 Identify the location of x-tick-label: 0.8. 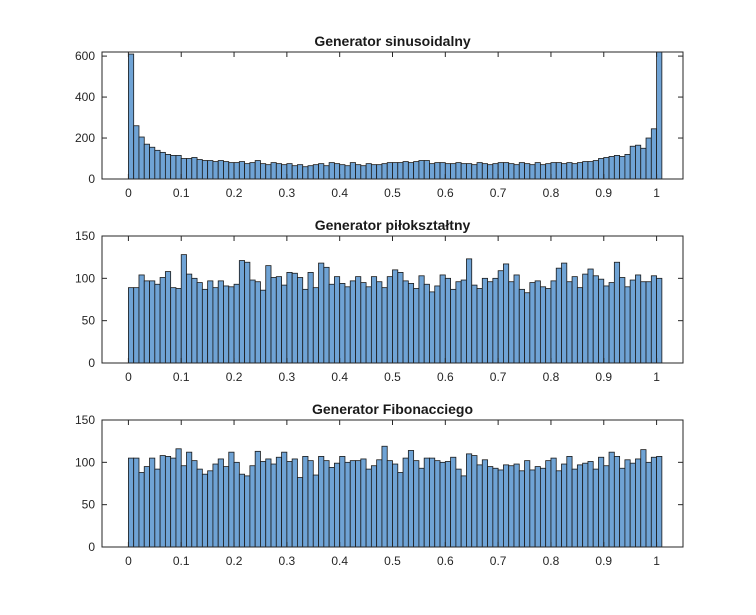
(551, 561).